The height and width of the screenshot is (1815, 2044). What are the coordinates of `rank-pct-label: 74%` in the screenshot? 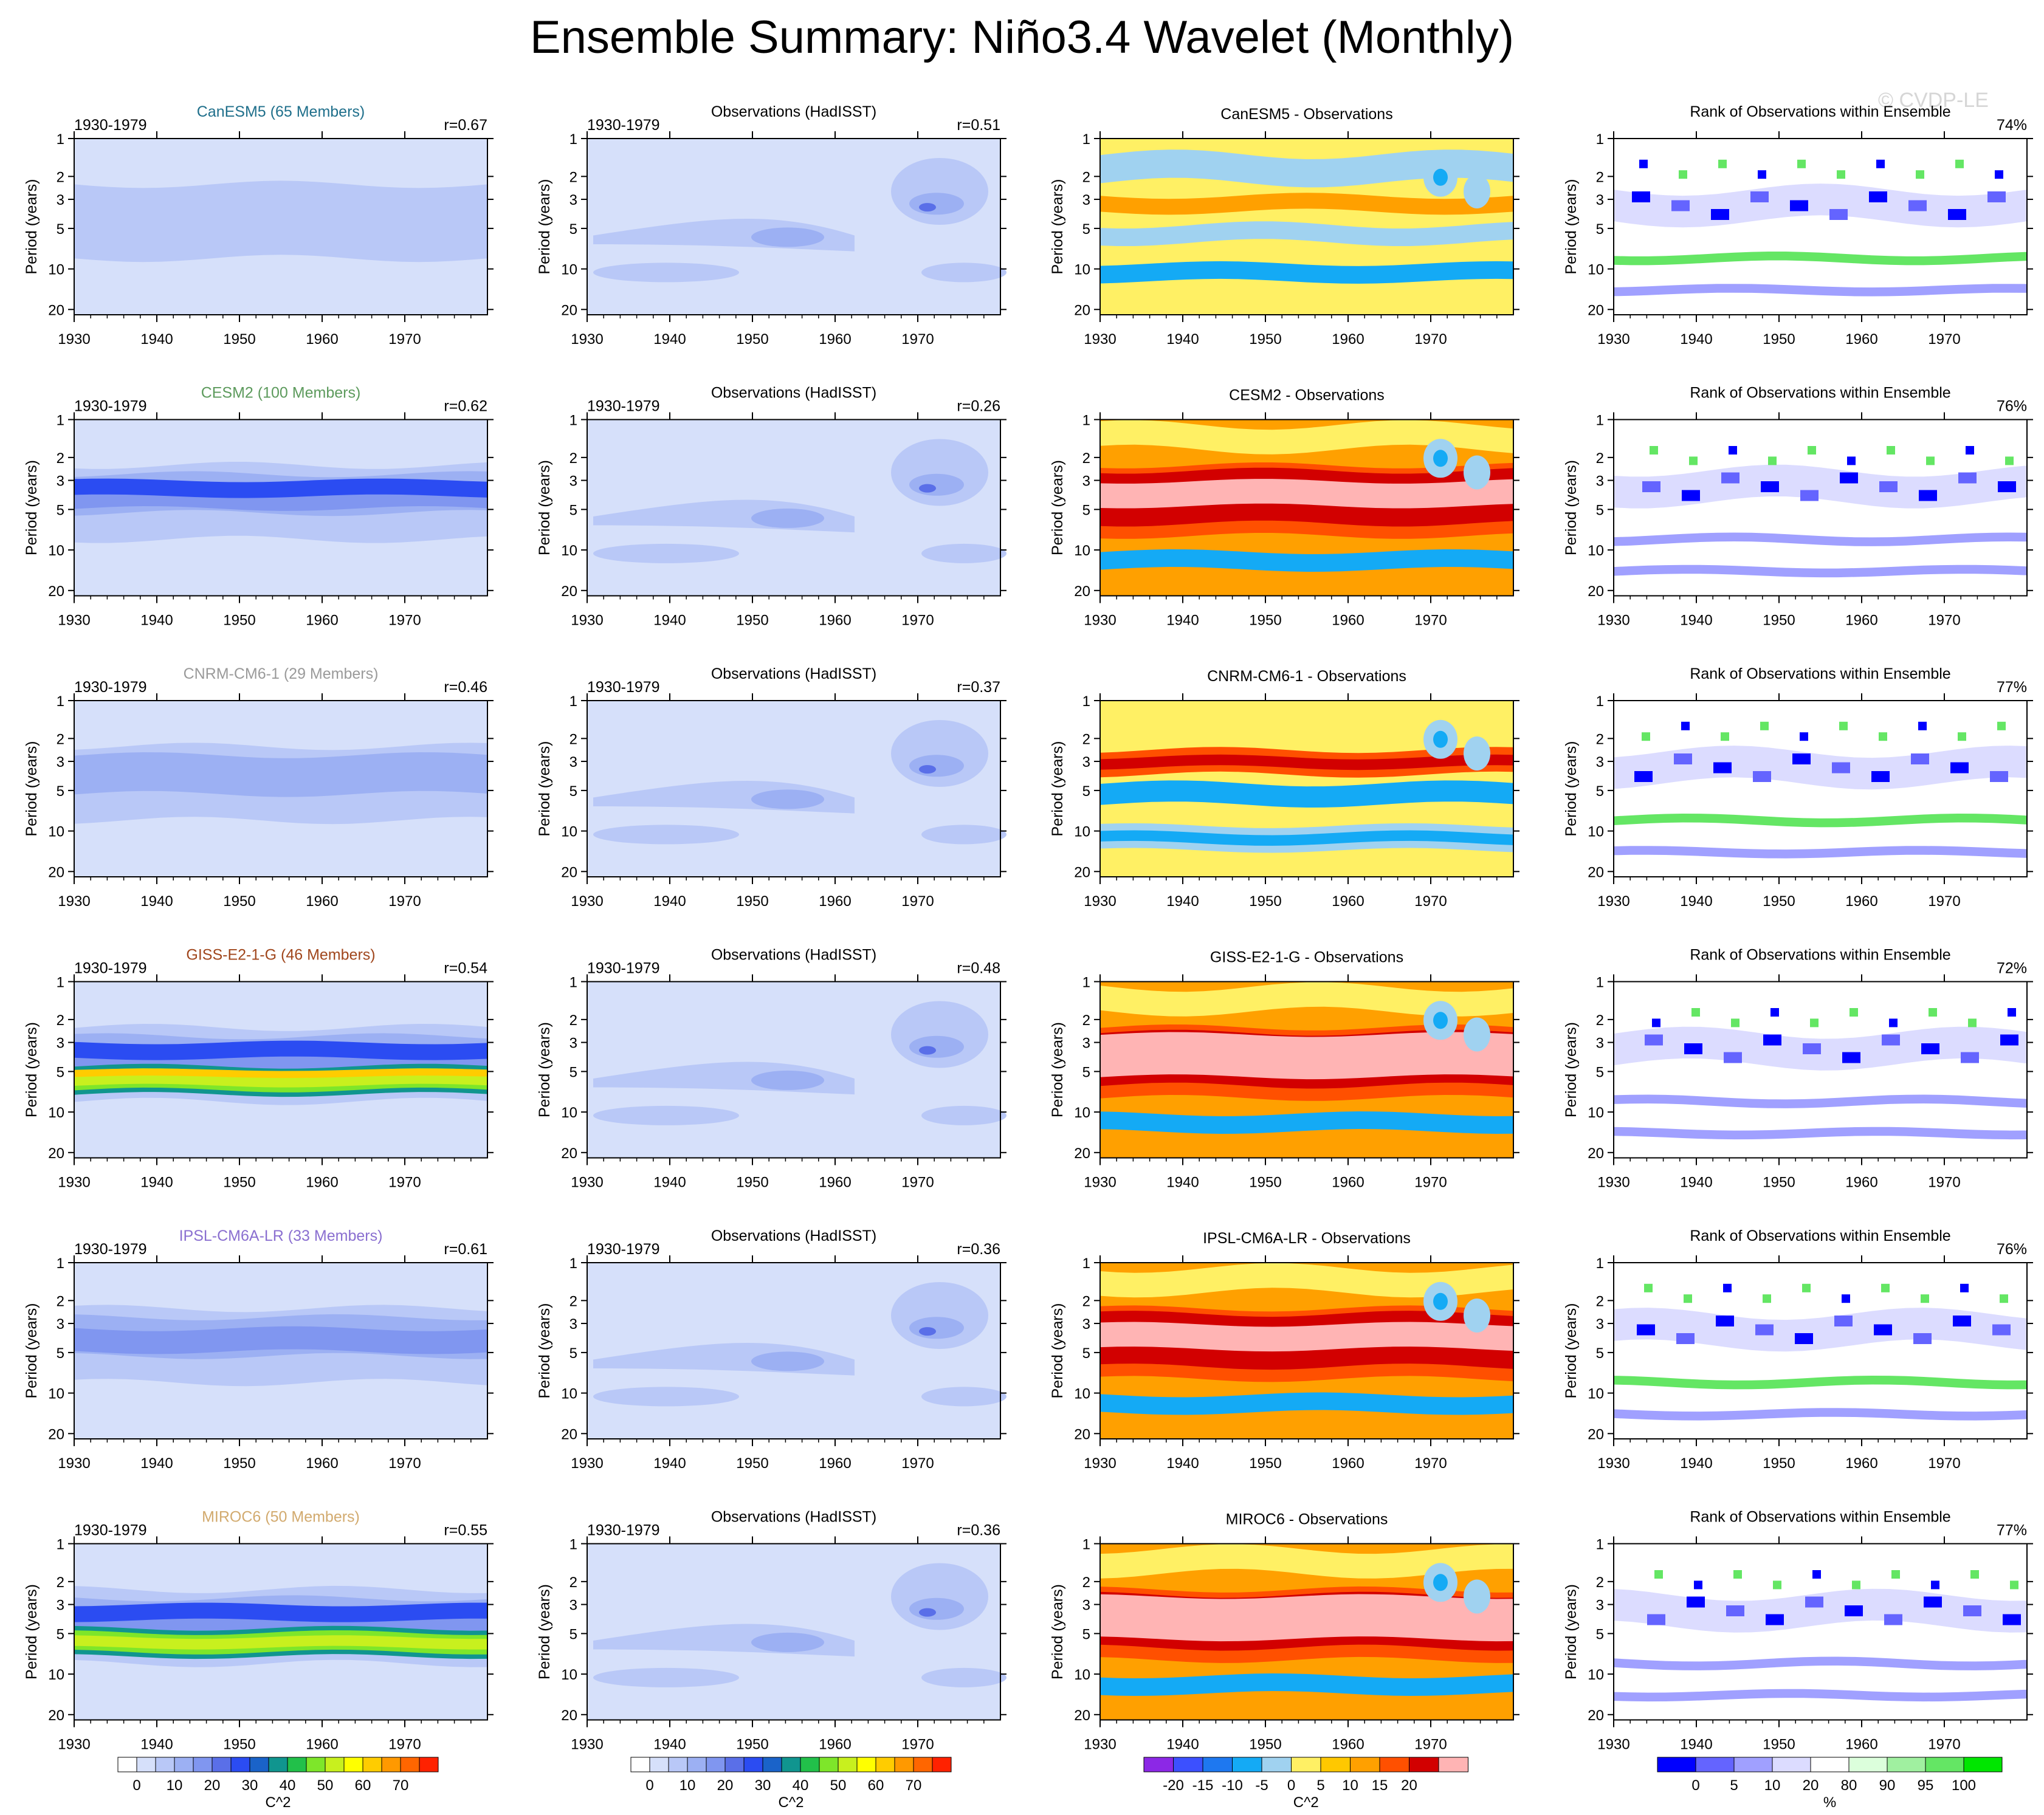 It's located at (2012, 125).